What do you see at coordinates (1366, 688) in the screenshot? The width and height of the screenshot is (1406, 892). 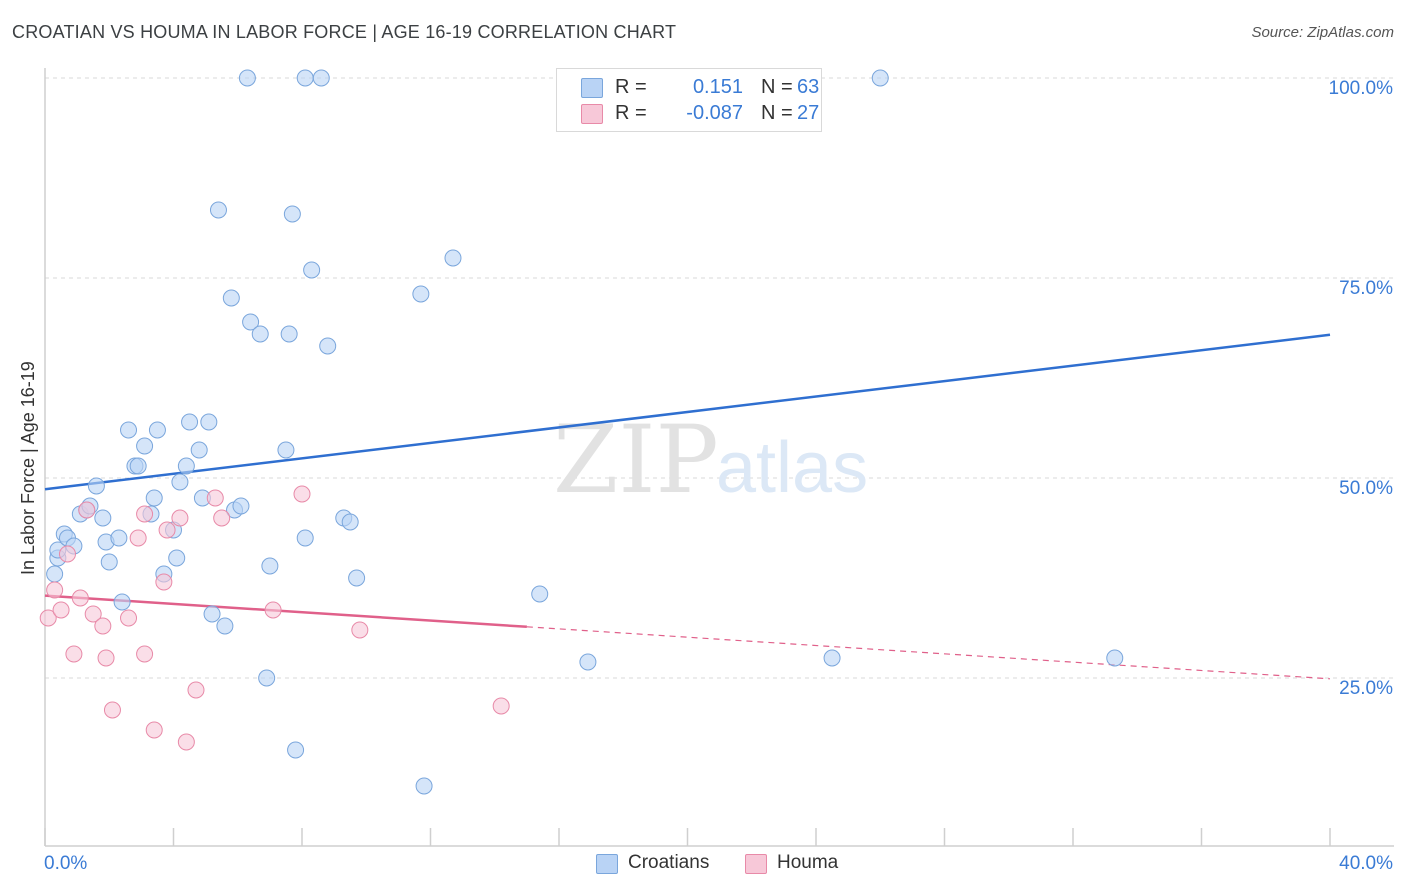 I see `y-tick-label: 25.0%` at bounding box center [1366, 688].